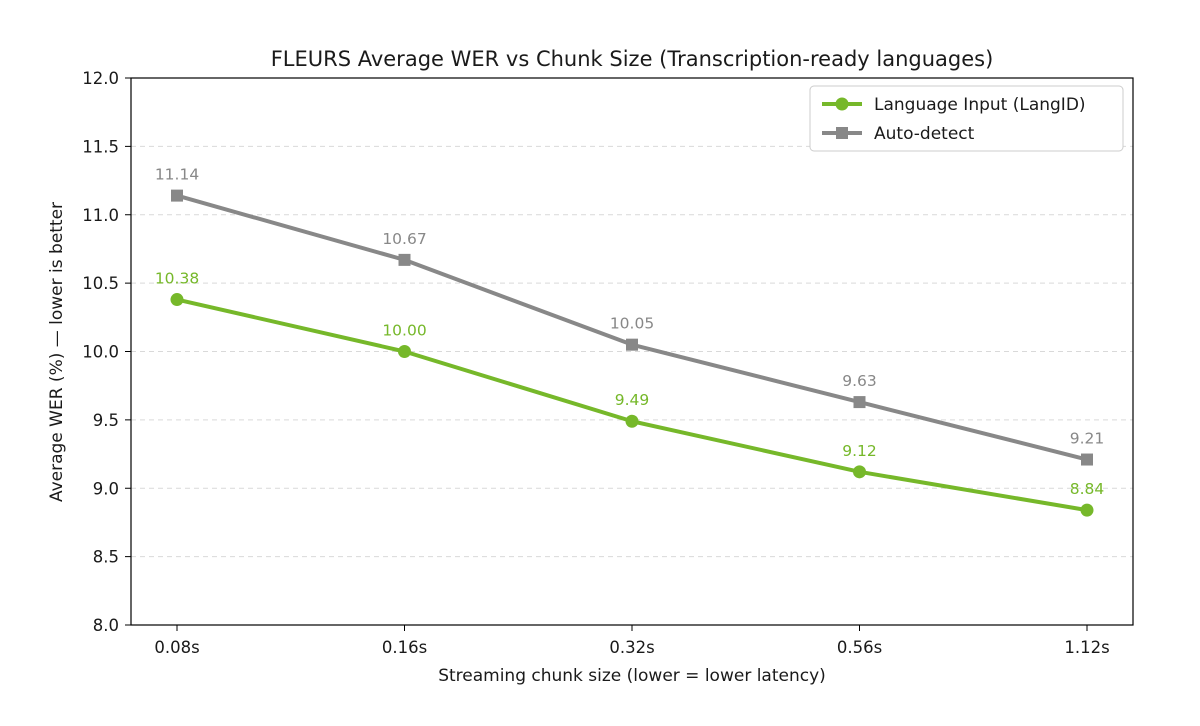 Image resolution: width=1200 pixels, height=726 pixels. Describe the element at coordinates (106, 625) in the screenshot. I see `y-tick-label: 8.0` at that location.